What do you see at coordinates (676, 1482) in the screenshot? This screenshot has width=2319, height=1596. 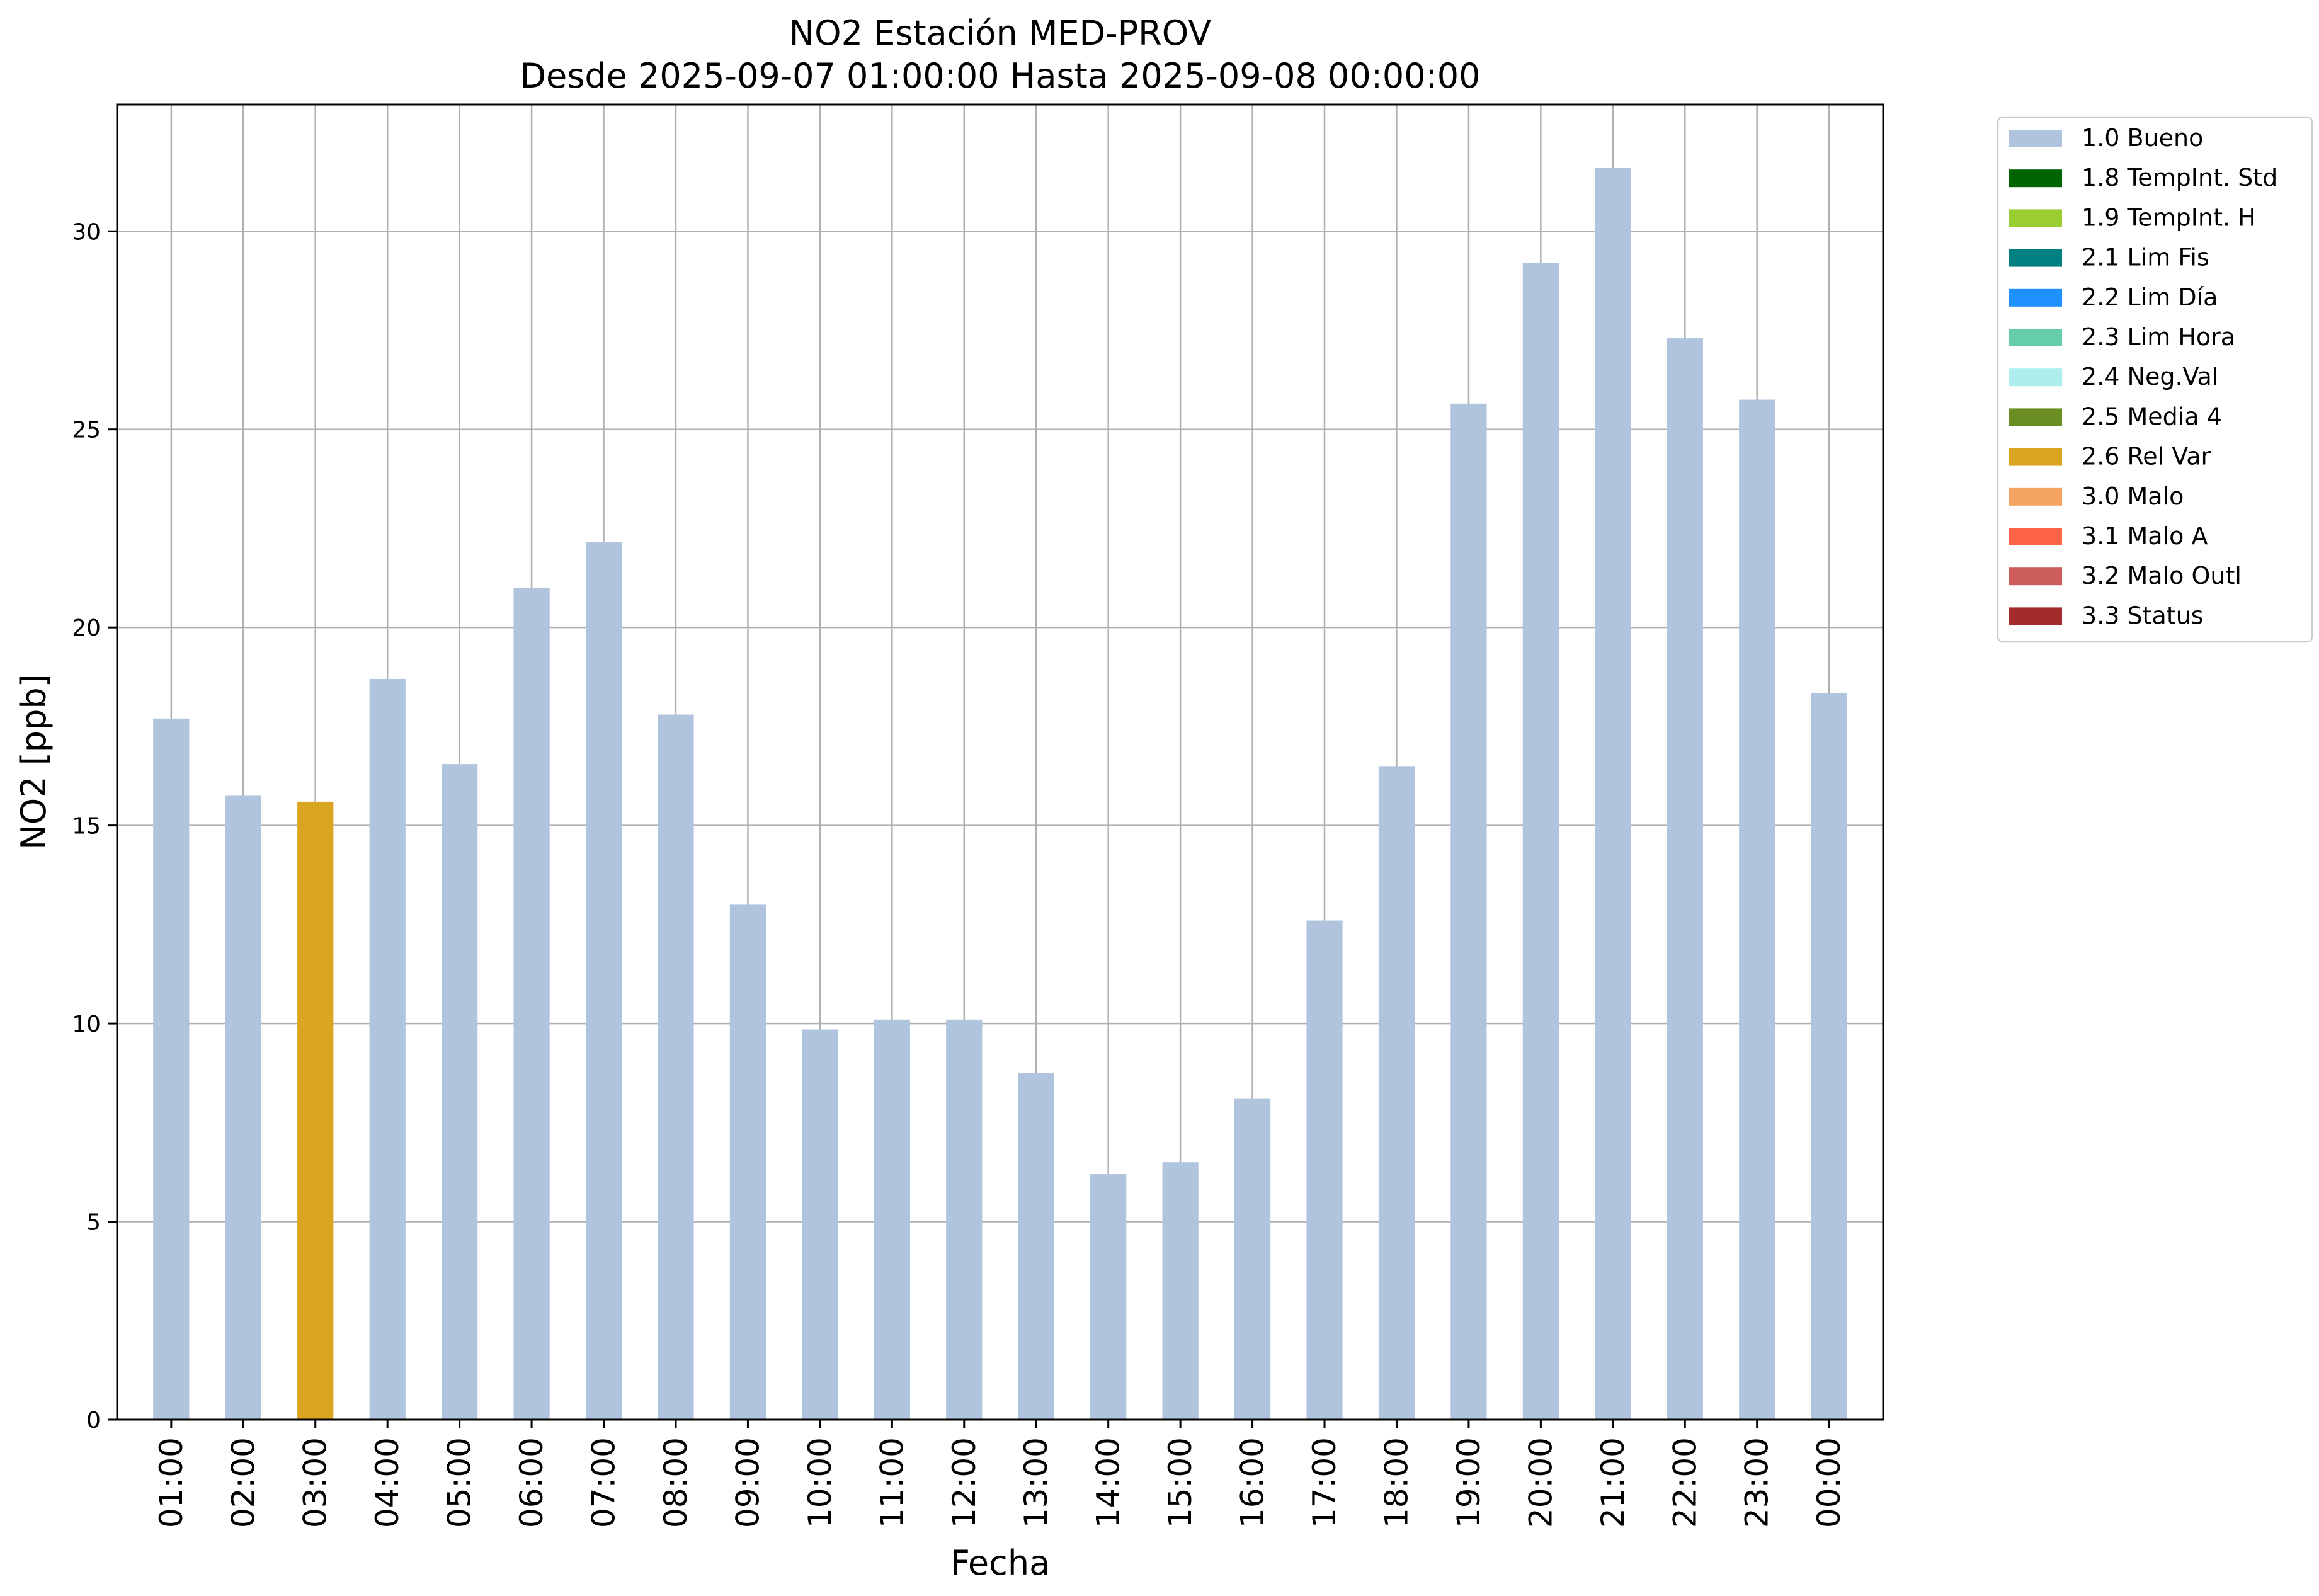 I see `x-tick-label: 08:00` at bounding box center [676, 1482].